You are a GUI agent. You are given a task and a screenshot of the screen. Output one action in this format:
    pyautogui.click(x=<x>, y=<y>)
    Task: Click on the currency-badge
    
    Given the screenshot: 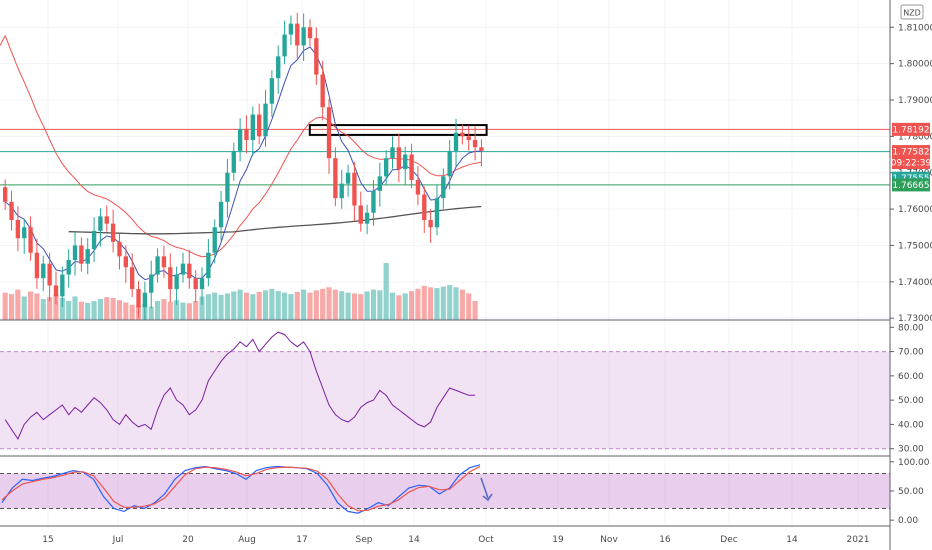 What is the action you would take?
    pyautogui.click(x=912, y=12)
    